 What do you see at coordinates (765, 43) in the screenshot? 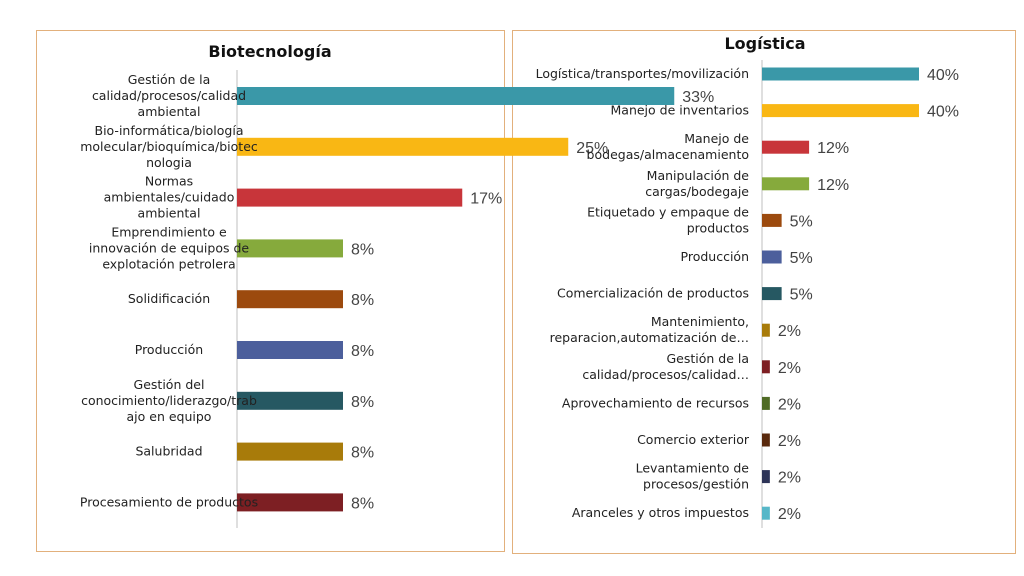
I see `logistica-title: Logística` at bounding box center [765, 43].